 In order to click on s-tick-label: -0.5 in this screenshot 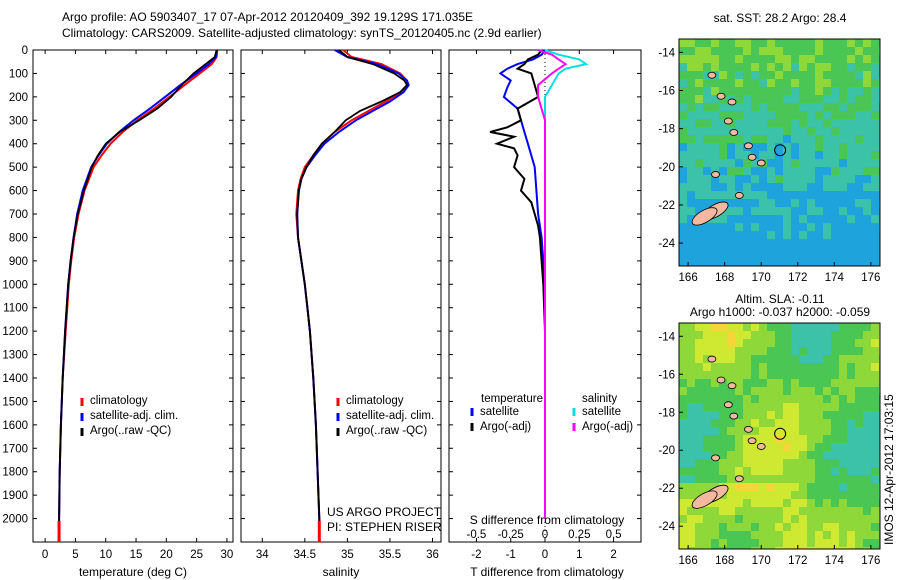, I will do `click(477, 535)`.